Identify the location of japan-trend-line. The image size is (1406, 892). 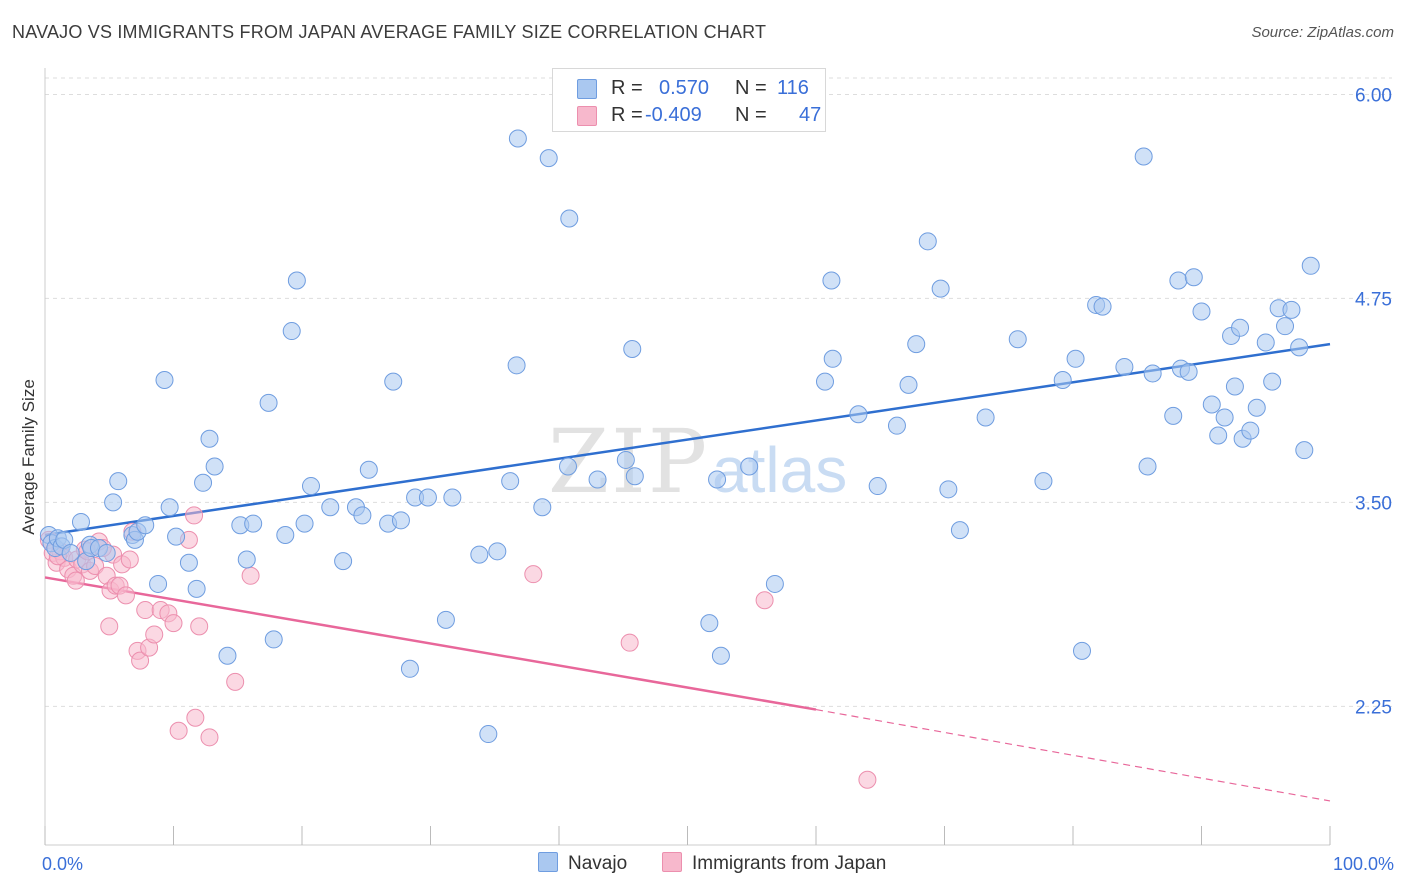
(430, 643).